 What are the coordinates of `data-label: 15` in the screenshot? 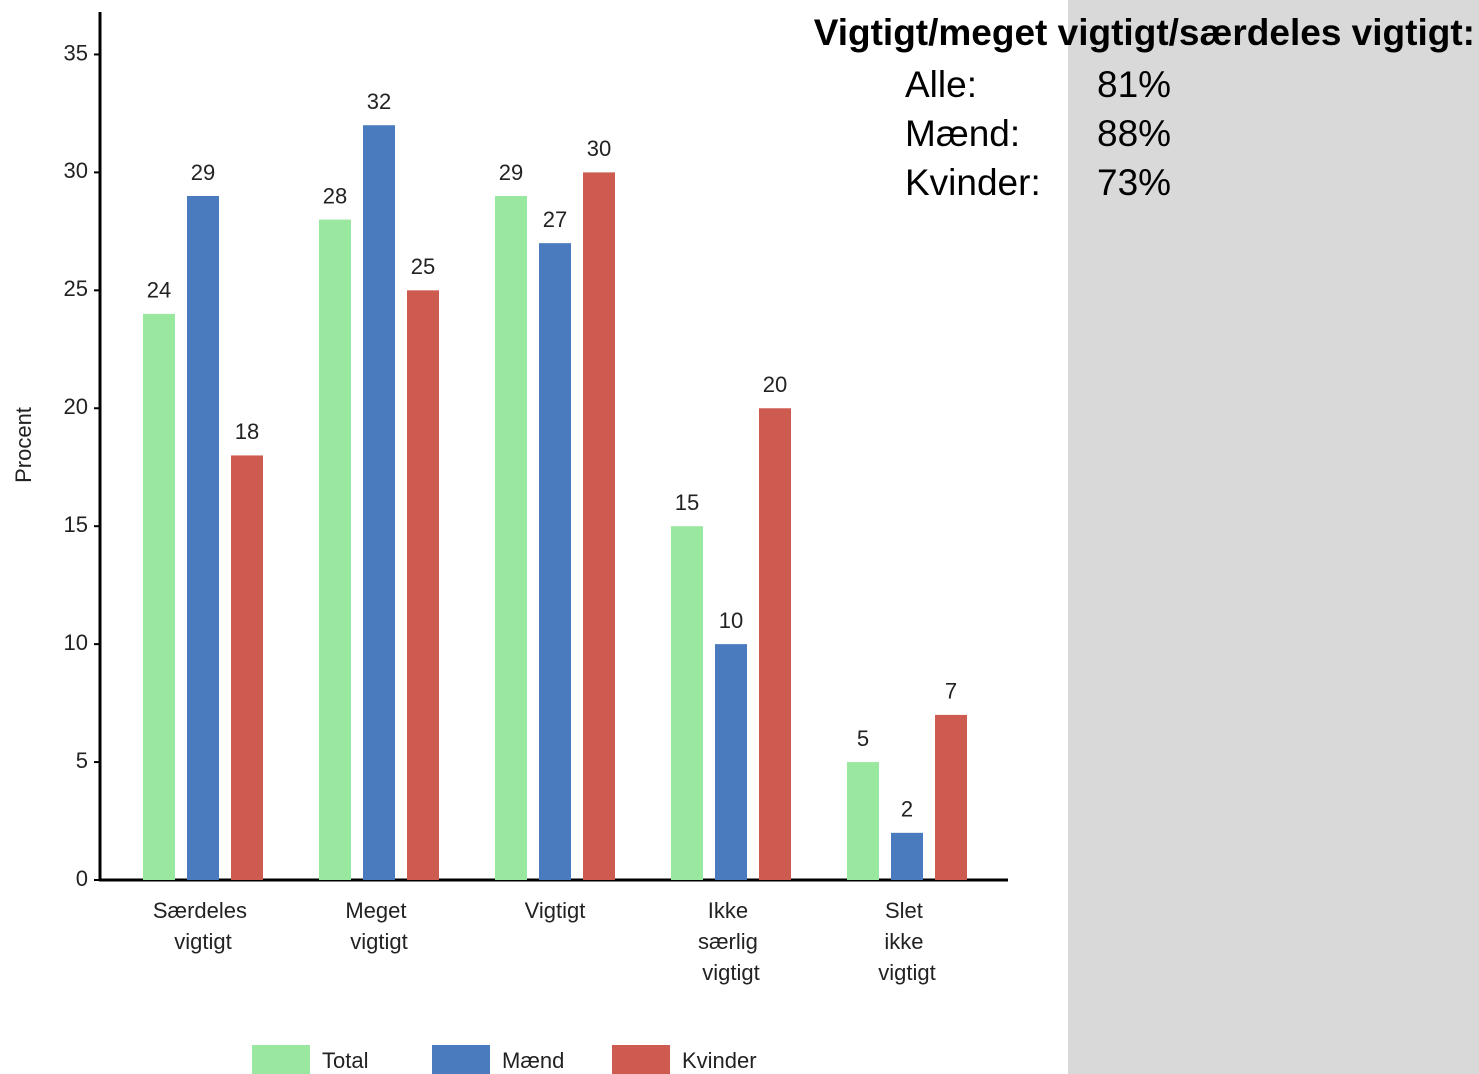 It's located at (687, 502).